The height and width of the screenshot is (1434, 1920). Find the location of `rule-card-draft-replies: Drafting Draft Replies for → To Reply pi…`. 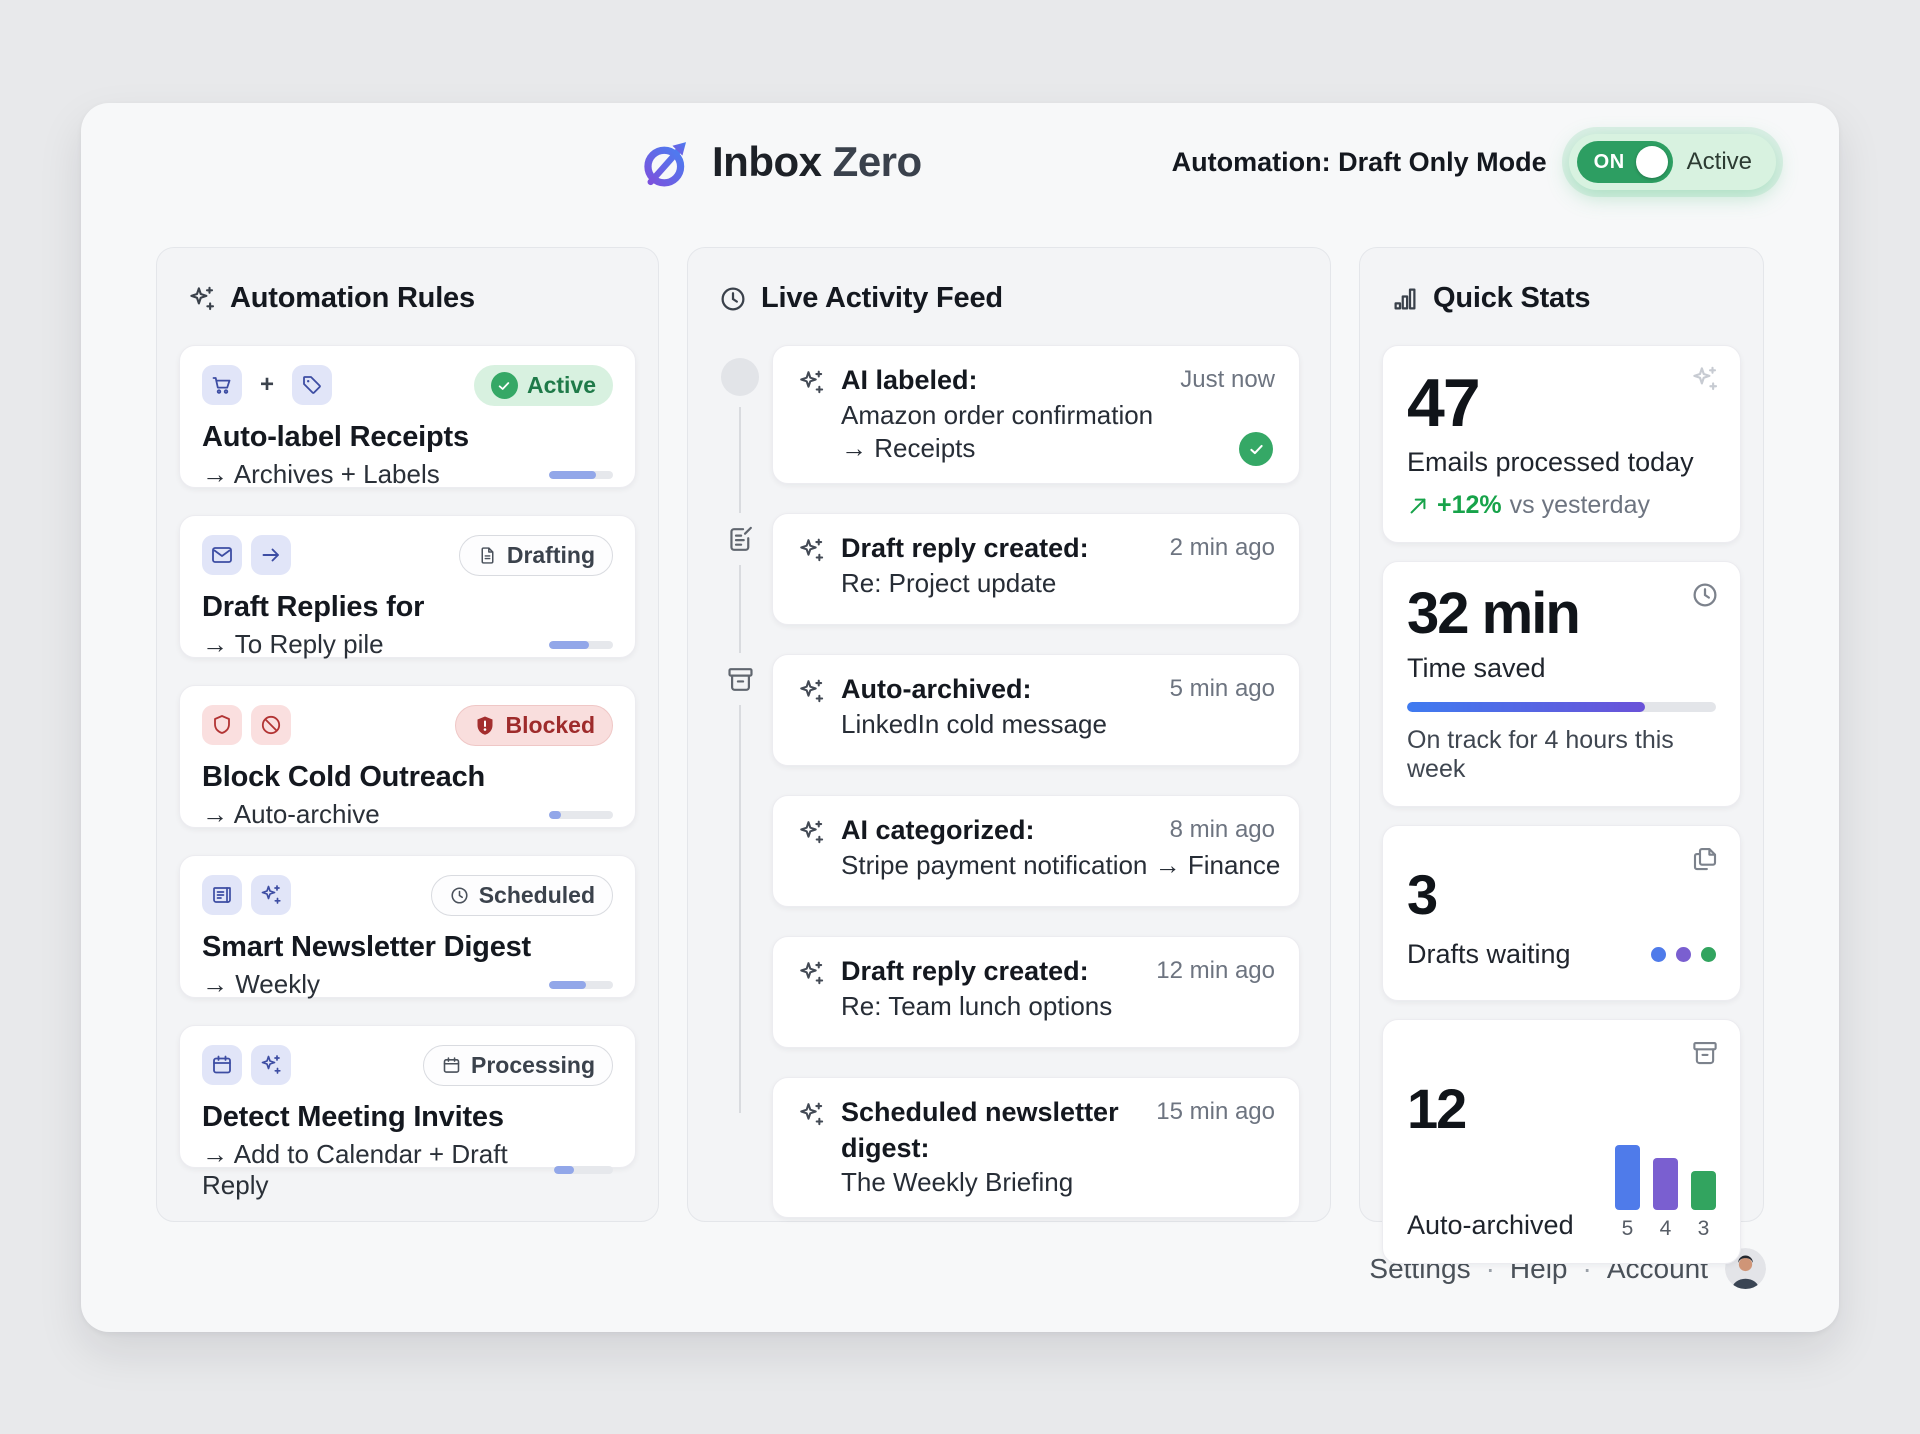

rule-card-draft-replies: Drafting Draft Replies for → To Reply pi… is located at coordinates (407, 587).